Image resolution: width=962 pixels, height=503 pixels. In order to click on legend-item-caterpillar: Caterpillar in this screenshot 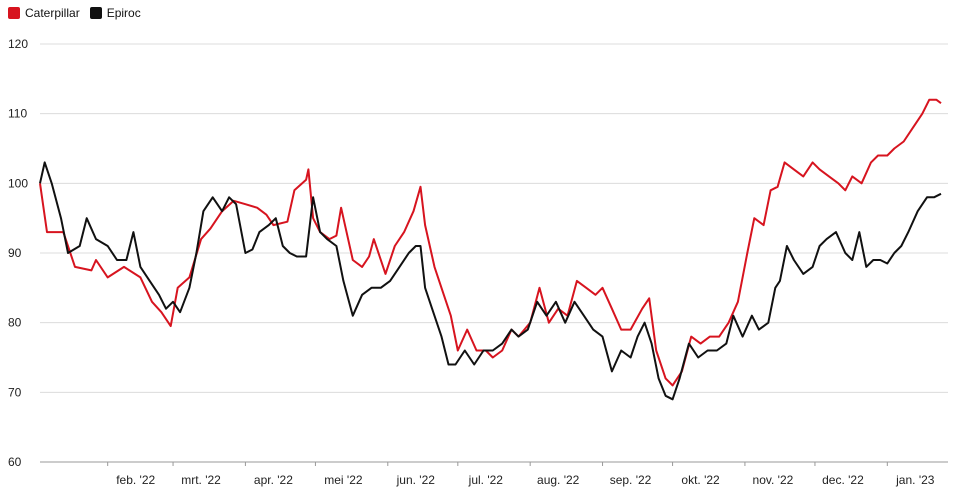, I will do `click(44, 13)`.